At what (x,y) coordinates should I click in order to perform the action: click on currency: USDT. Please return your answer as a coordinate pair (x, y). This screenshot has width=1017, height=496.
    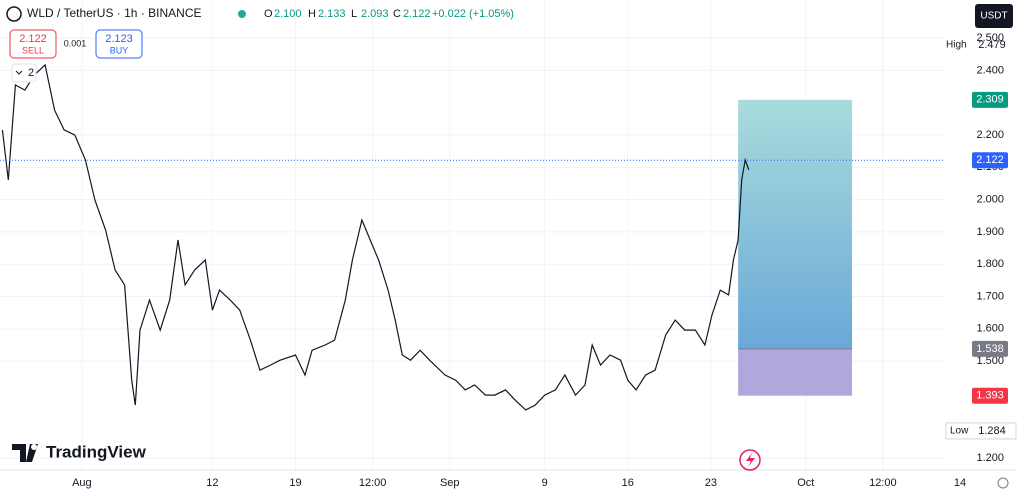
    Looking at the image, I should click on (993, 16).